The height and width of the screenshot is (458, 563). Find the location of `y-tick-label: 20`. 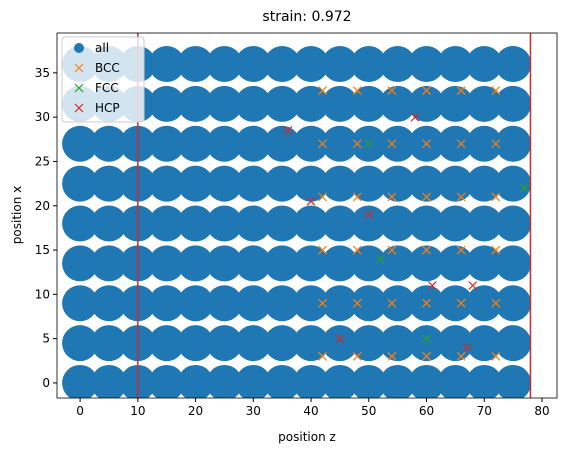

y-tick-label: 20 is located at coordinates (42, 206).